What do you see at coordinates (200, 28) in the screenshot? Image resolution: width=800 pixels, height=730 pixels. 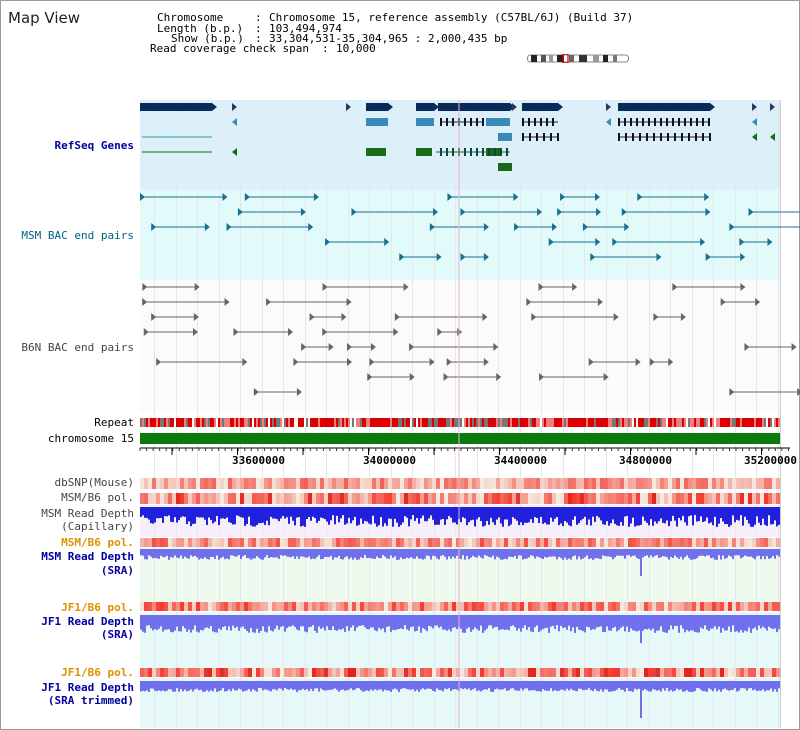 I see `length-label: Length (b.p.)` at bounding box center [200, 28].